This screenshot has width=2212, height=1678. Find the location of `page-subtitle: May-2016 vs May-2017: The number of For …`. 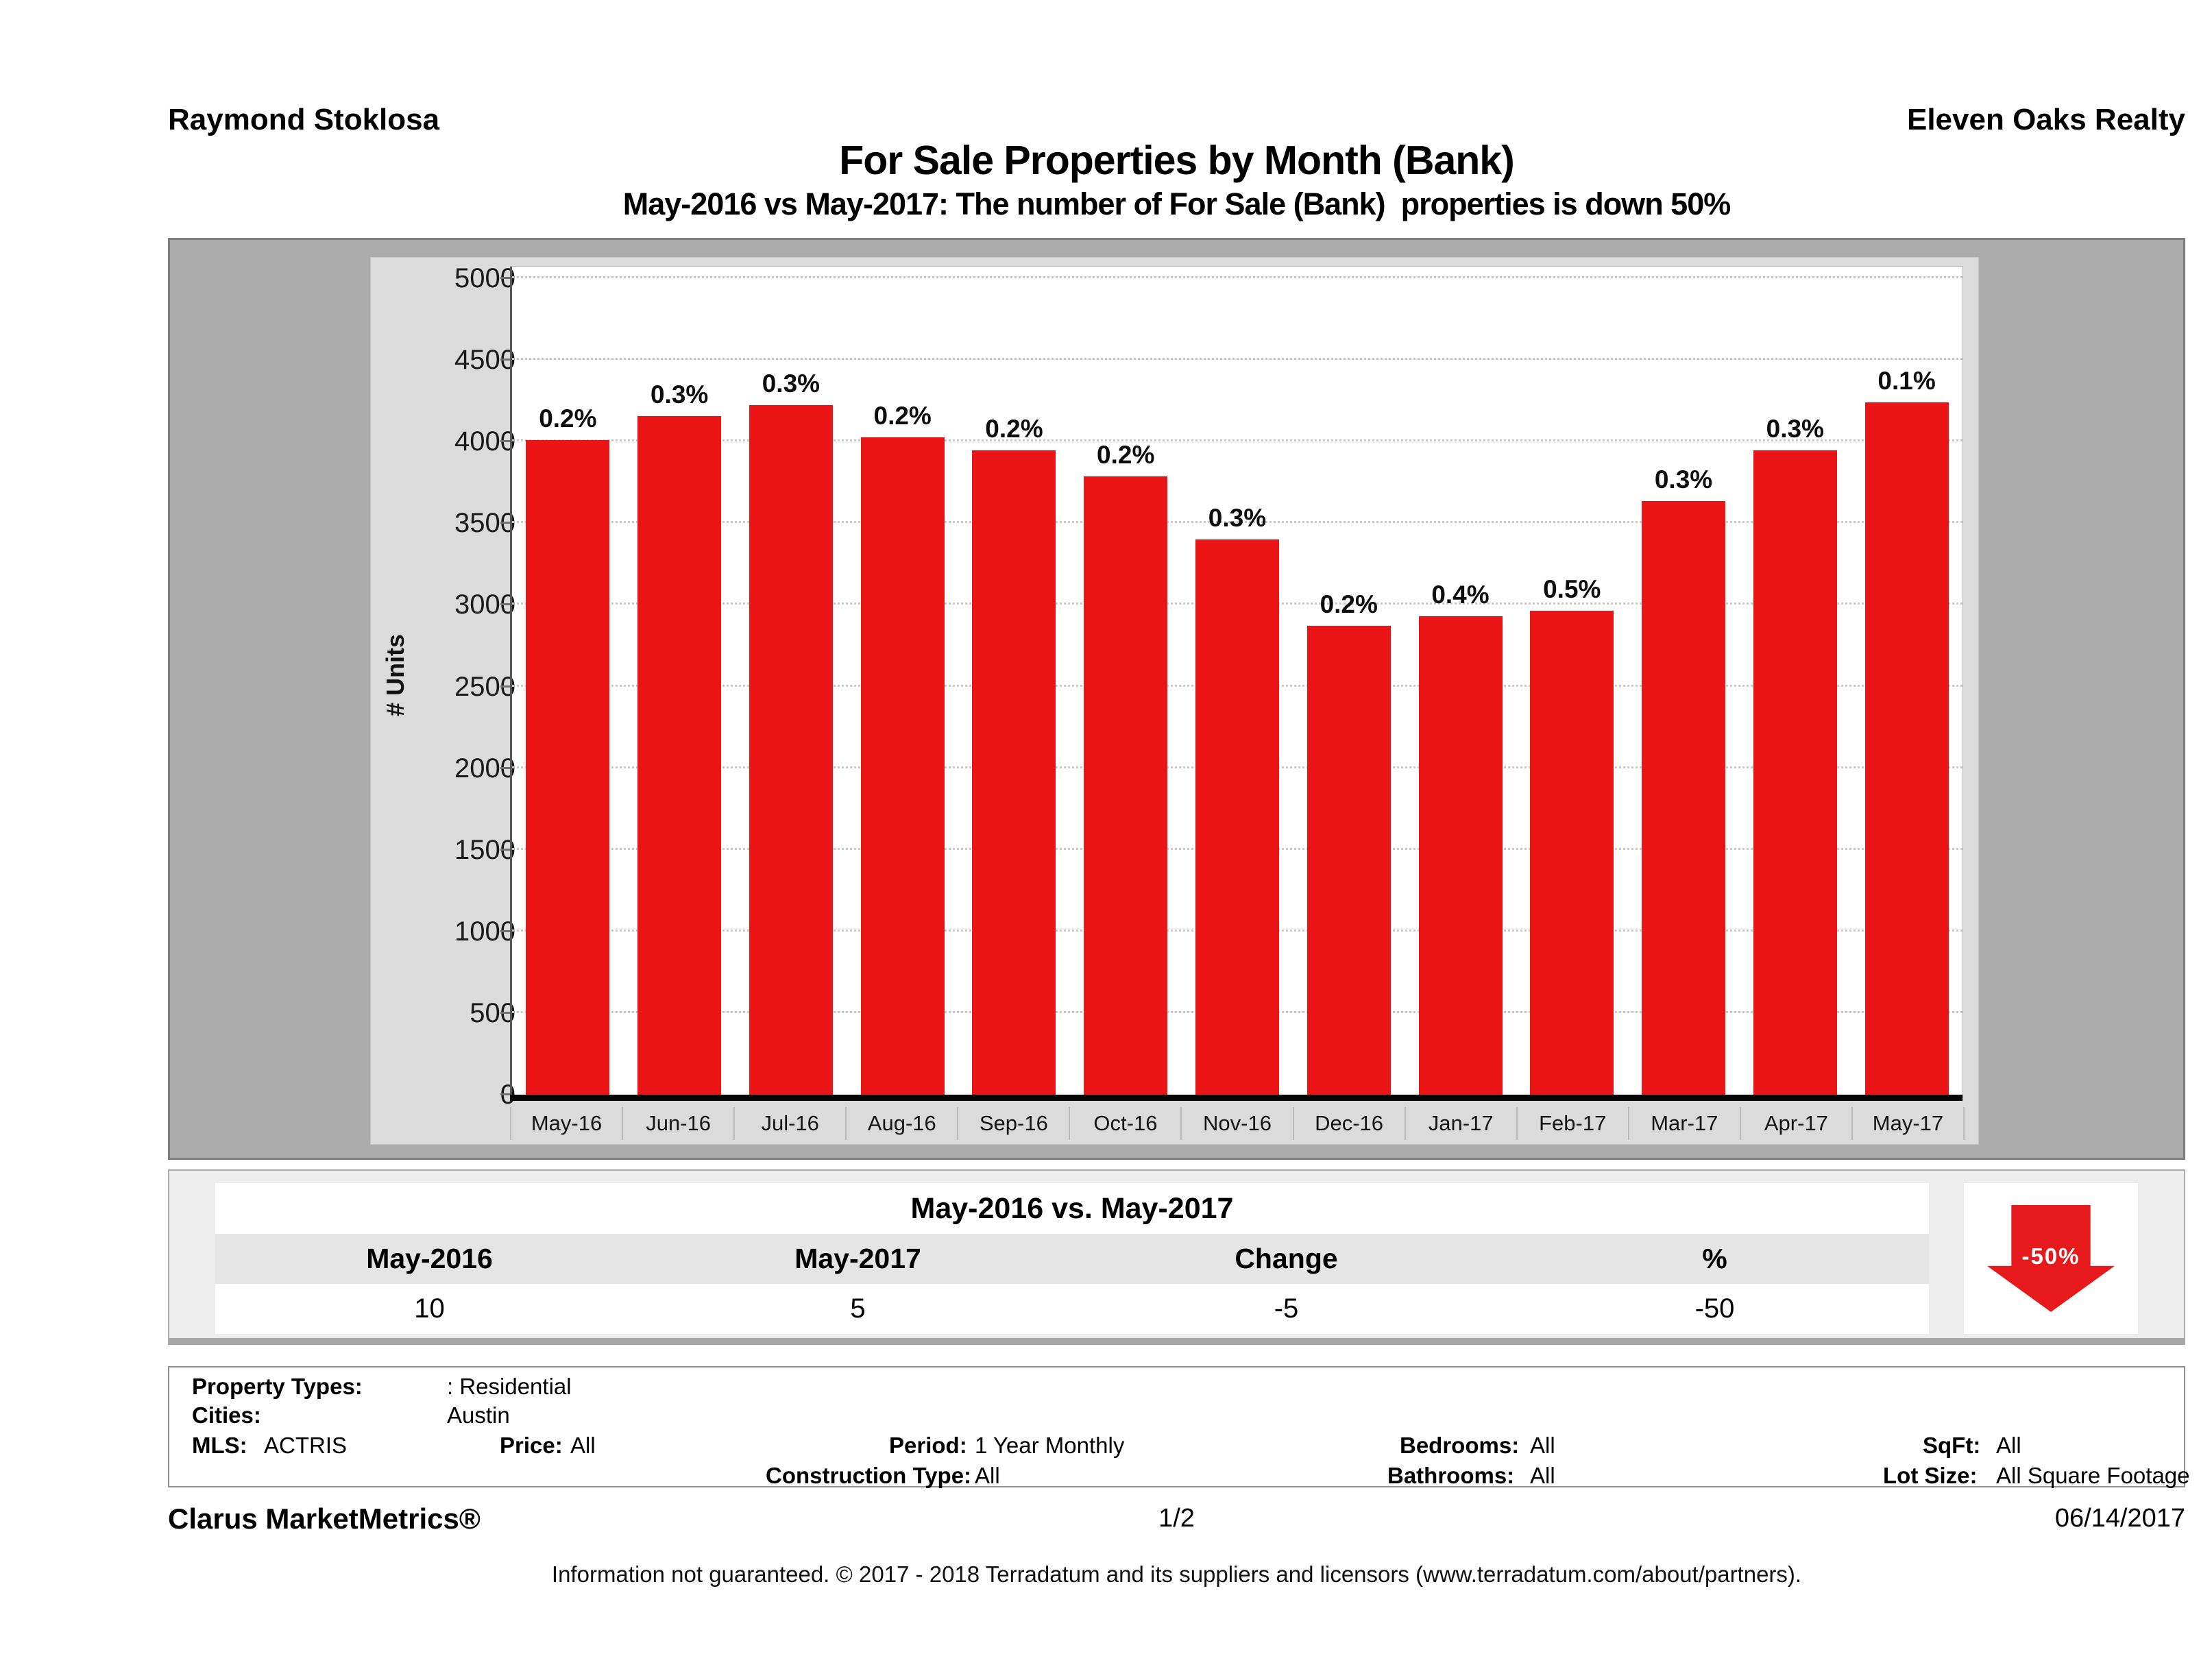

page-subtitle: May-2016 vs May-2017: The number of For … is located at coordinates (1176, 203).